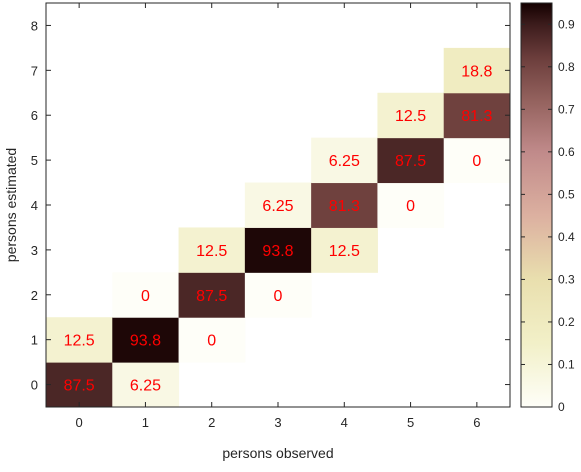  Describe the element at coordinates (34, 340) in the screenshot. I see `y-tick-label: 1` at that location.